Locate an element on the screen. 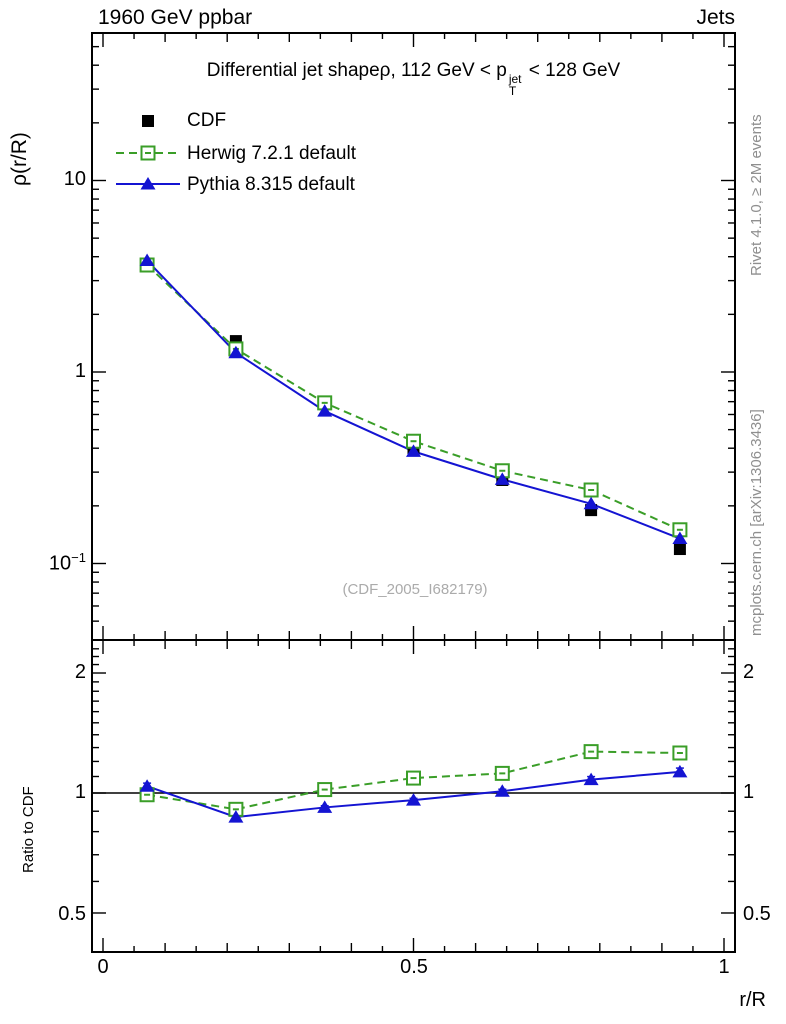  main-ytick-0p1-exp: −1 is located at coordinates (78, 557).